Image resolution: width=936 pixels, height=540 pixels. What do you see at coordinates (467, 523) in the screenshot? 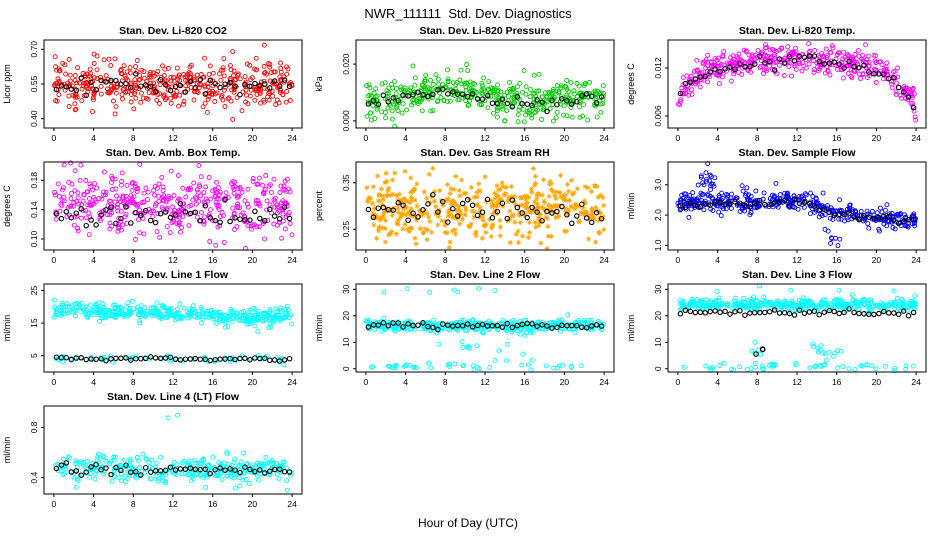
I see `x-axis-label: Hour of Day (UTC)` at bounding box center [467, 523].